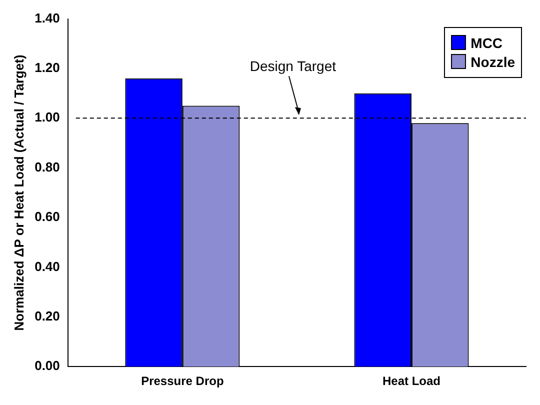 This screenshot has width=540, height=405. What do you see at coordinates (47, 266) in the screenshot?
I see `y-tick-label: 0.40` at bounding box center [47, 266].